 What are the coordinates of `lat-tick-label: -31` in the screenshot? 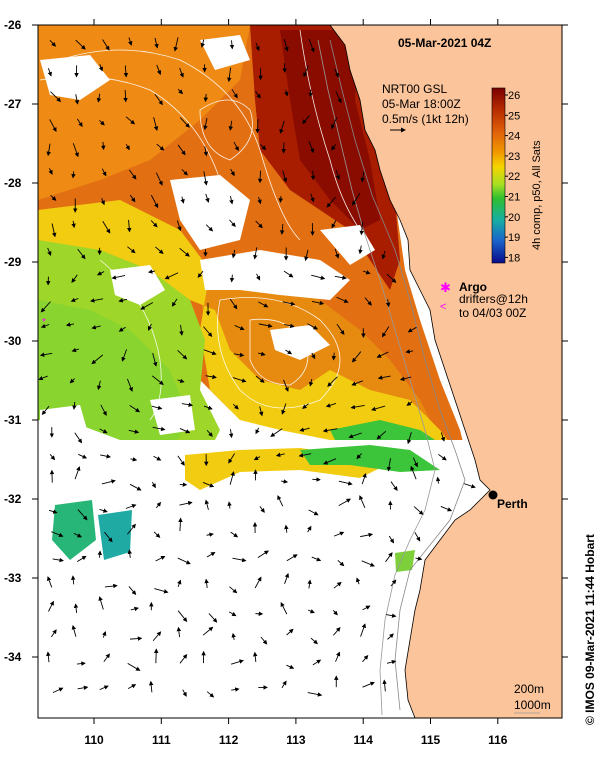 It's located at (13, 420).